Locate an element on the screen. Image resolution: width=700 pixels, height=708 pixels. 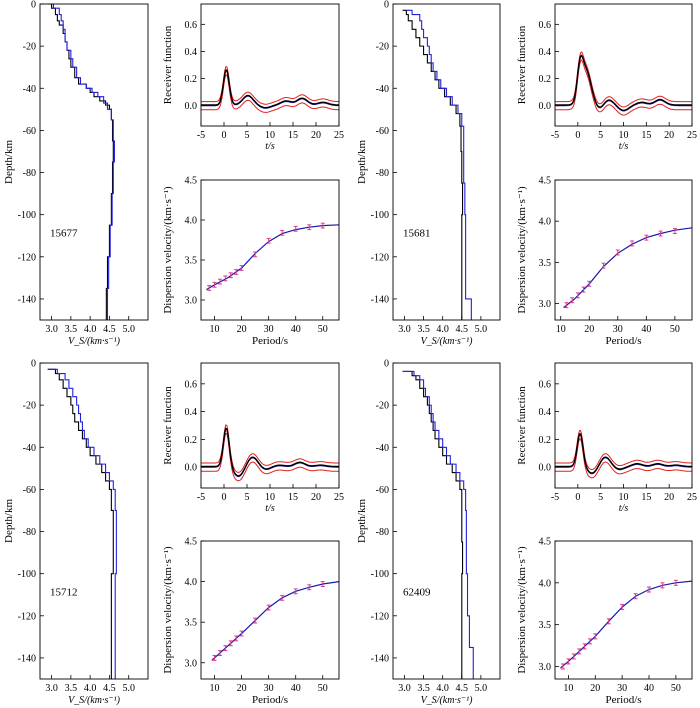
station-label: 15677 is located at coordinates (64, 233).